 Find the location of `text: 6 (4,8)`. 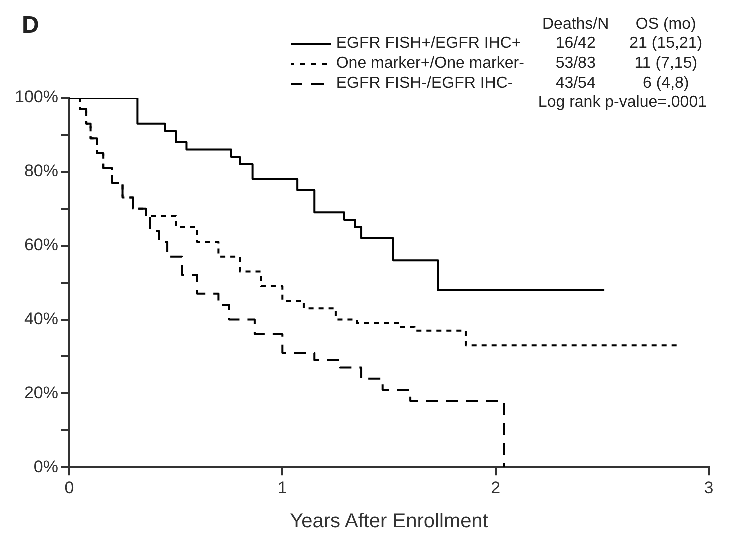

text: 6 (4,8) is located at coordinates (666, 84).